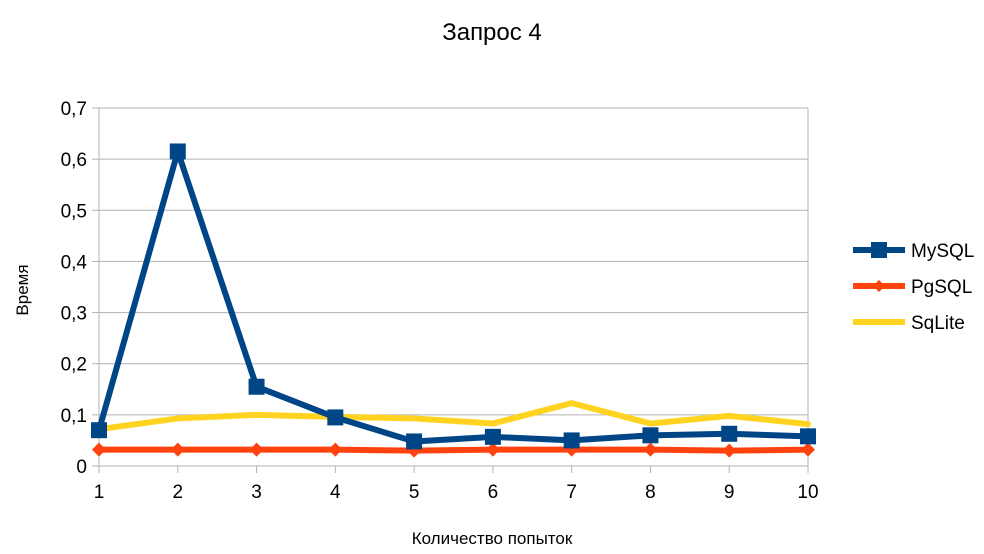 This screenshot has height=554, width=984. I want to click on y-tick-label: 0,4, so click(74, 262).